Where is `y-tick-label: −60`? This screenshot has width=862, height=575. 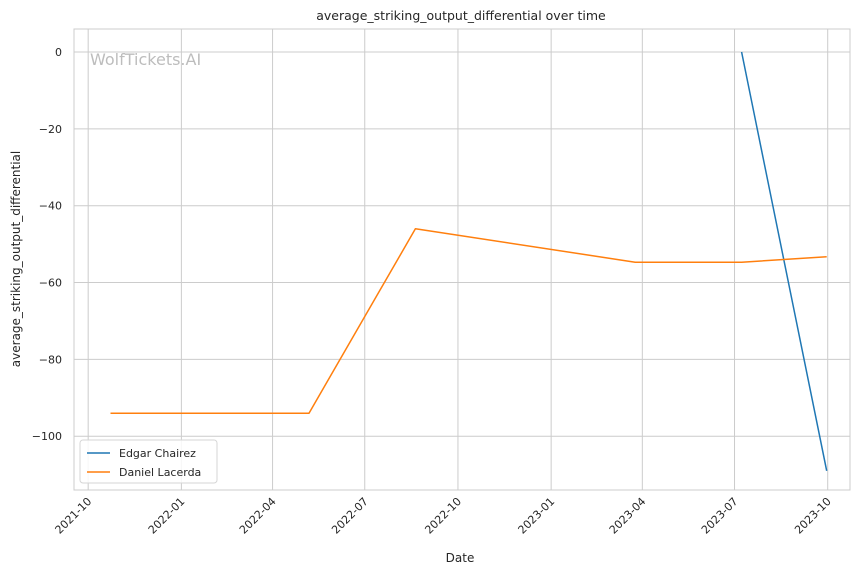
y-tick-label: −60 is located at coordinates (50, 283).